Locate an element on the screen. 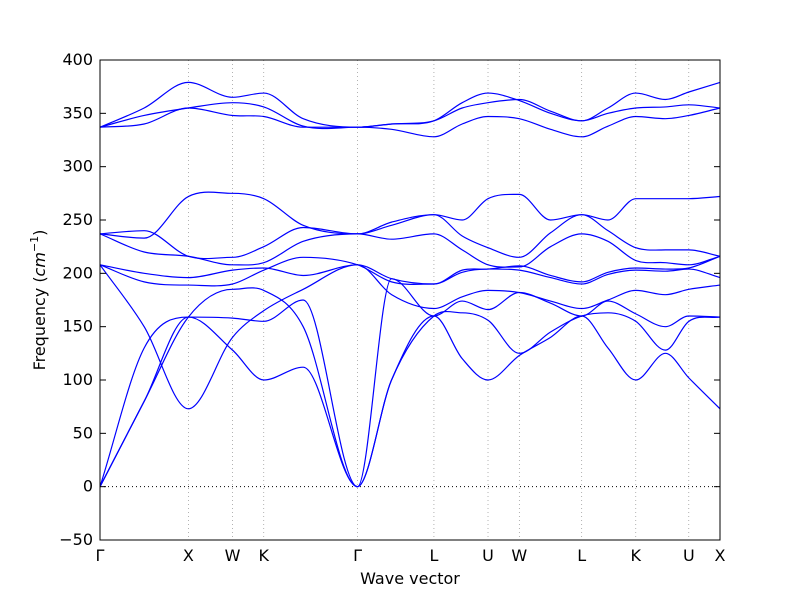 Image resolution: width=800 pixels, height=600 pixels. x-tick-label-2: X is located at coordinates (188, 555).